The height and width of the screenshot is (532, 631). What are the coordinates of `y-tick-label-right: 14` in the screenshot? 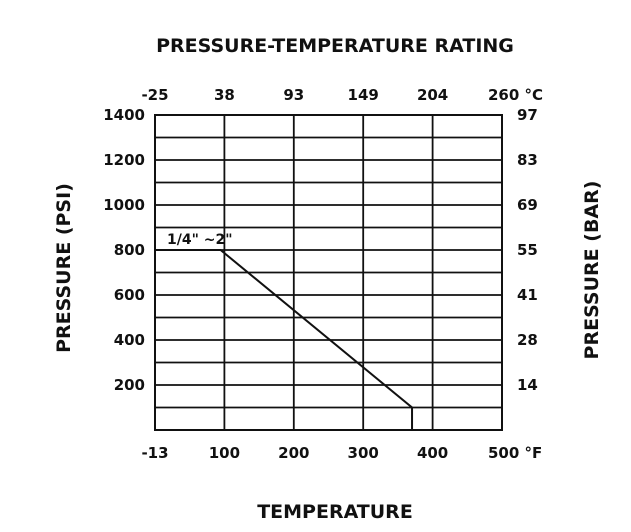 It's located at (527, 385).